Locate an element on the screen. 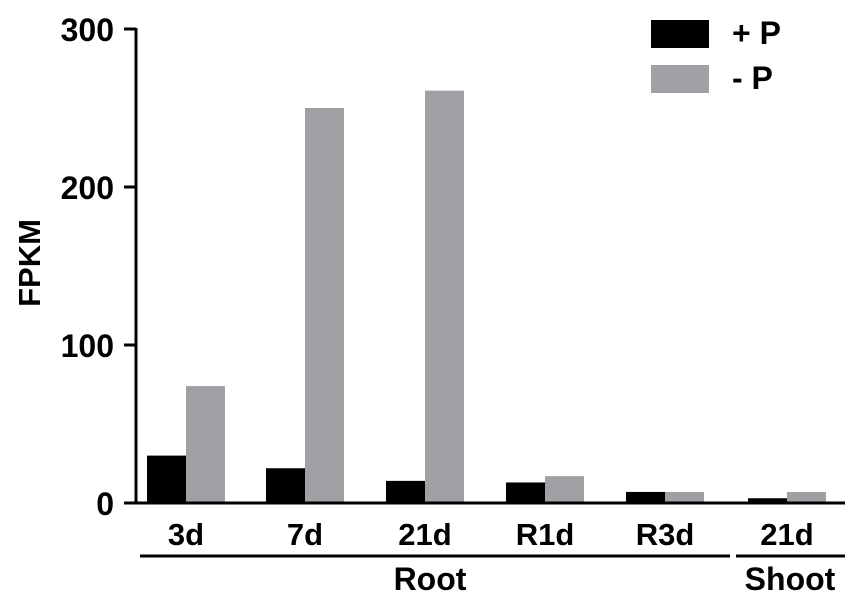 The image size is (852, 599). y-tick-label: 0 is located at coordinates (105, 504).